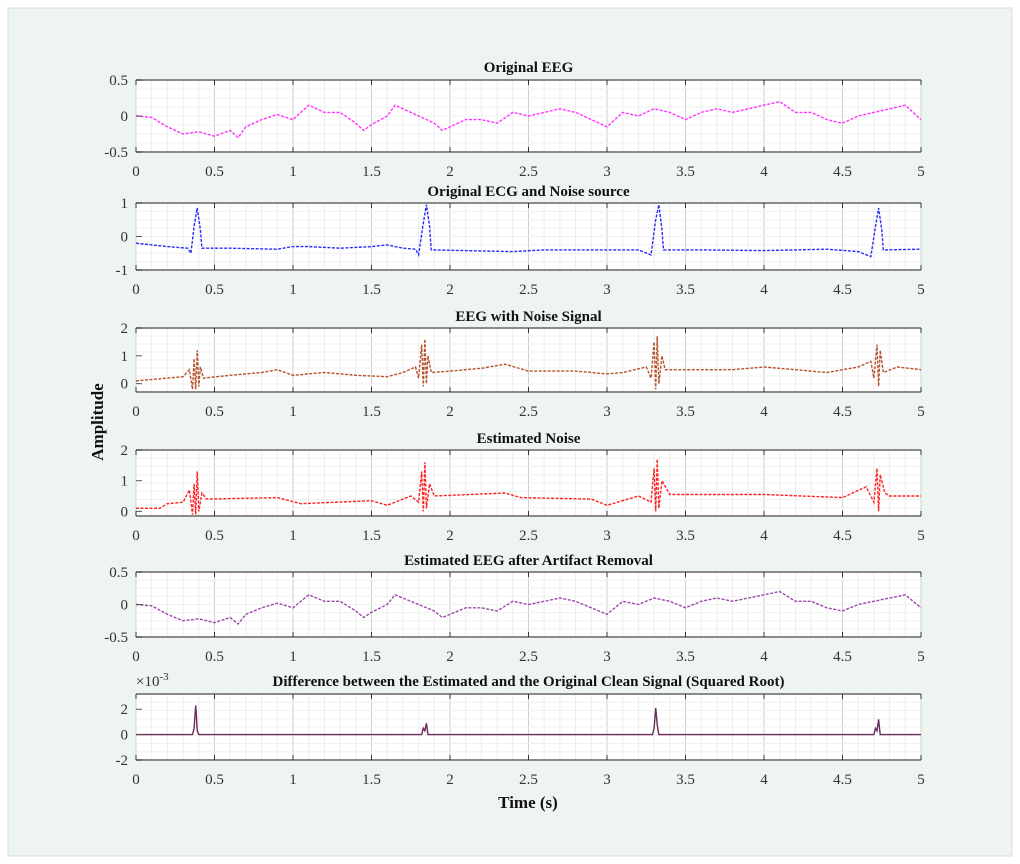  What do you see at coordinates (529, 439) in the screenshot?
I see `subplot-title: Estimated Noise` at bounding box center [529, 439].